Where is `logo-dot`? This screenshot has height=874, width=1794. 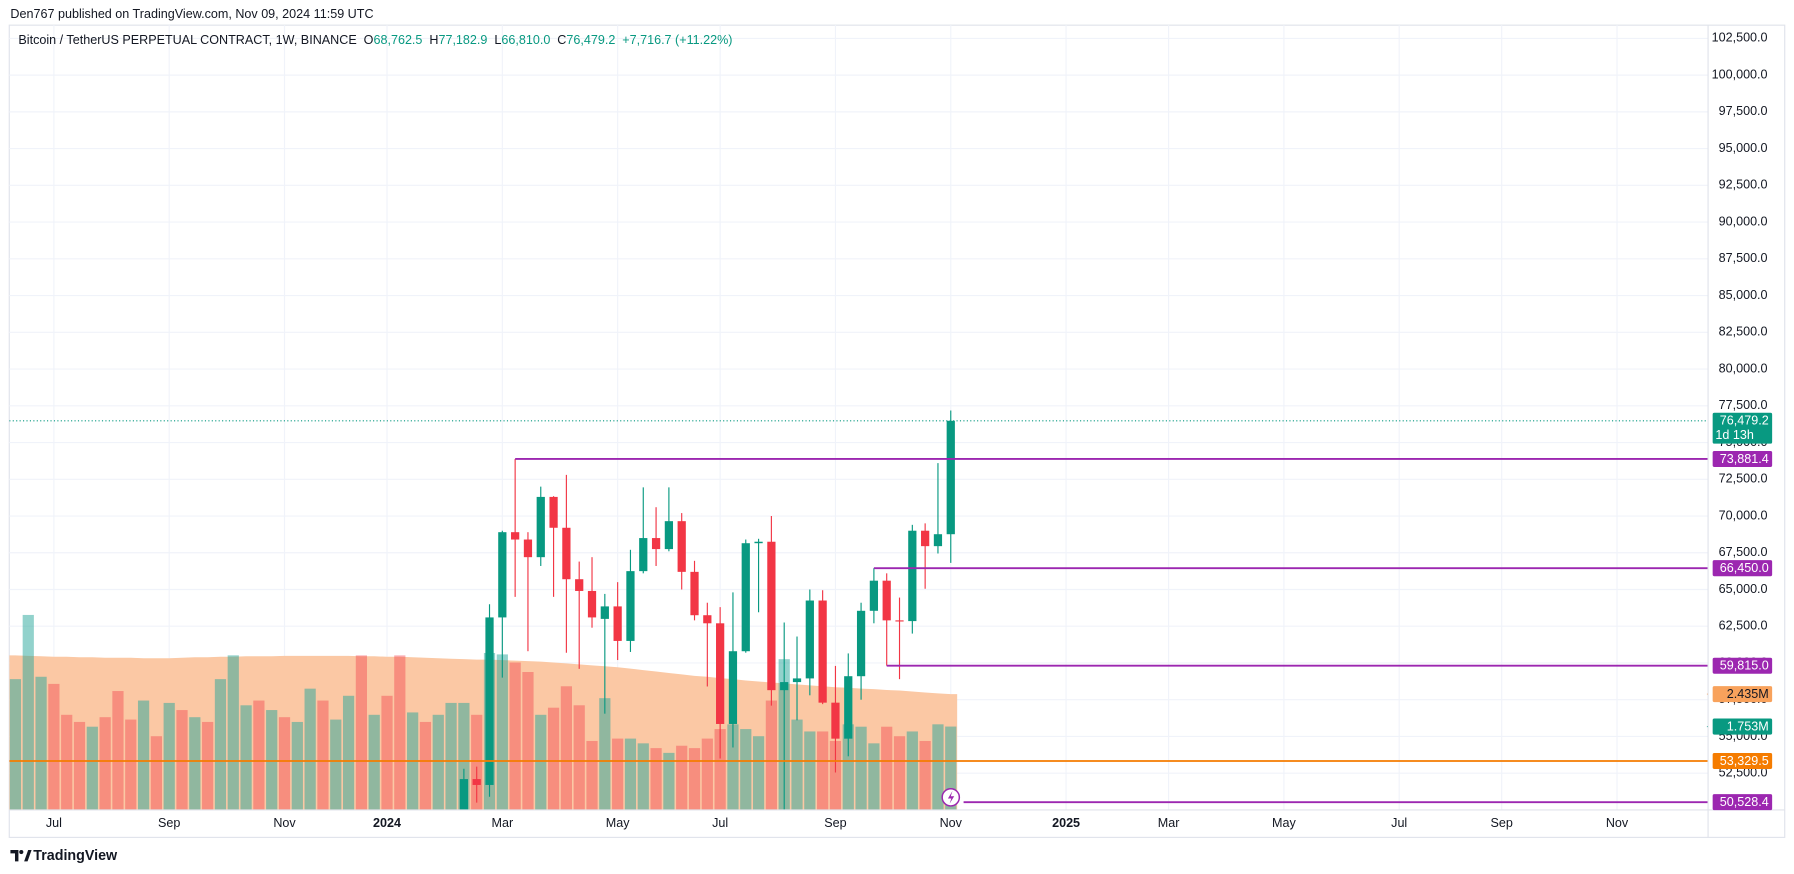
logo-dot is located at coordinates (21, 852).